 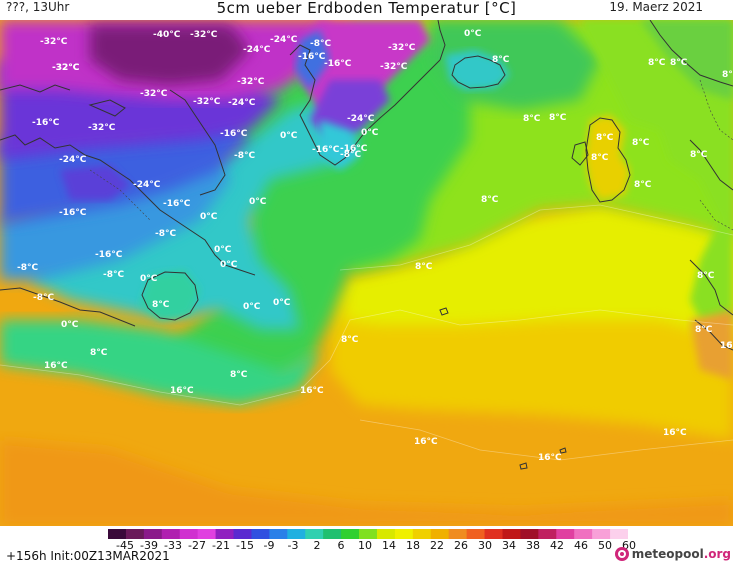 I want to click on colorbar-tick-label: 18, so click(x=413, y=545).